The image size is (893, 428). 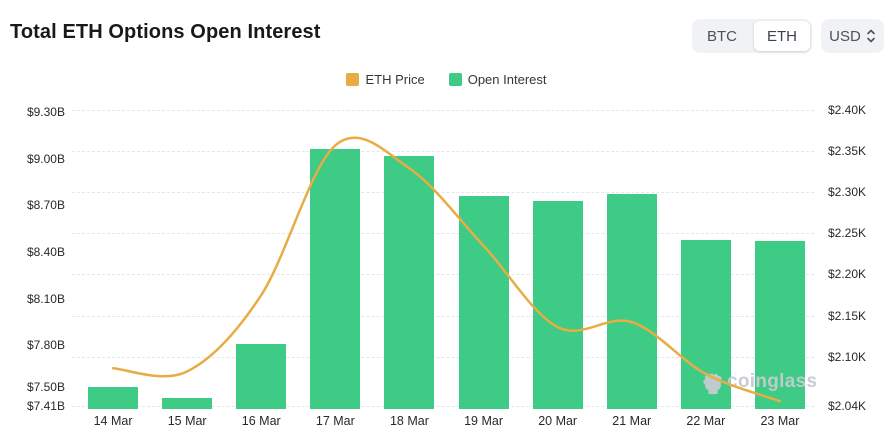 What do you see at coordinates (409, 282) in the screenshot?
I see `bar-open-interest-18-mar` at bounding box center [409, 282].